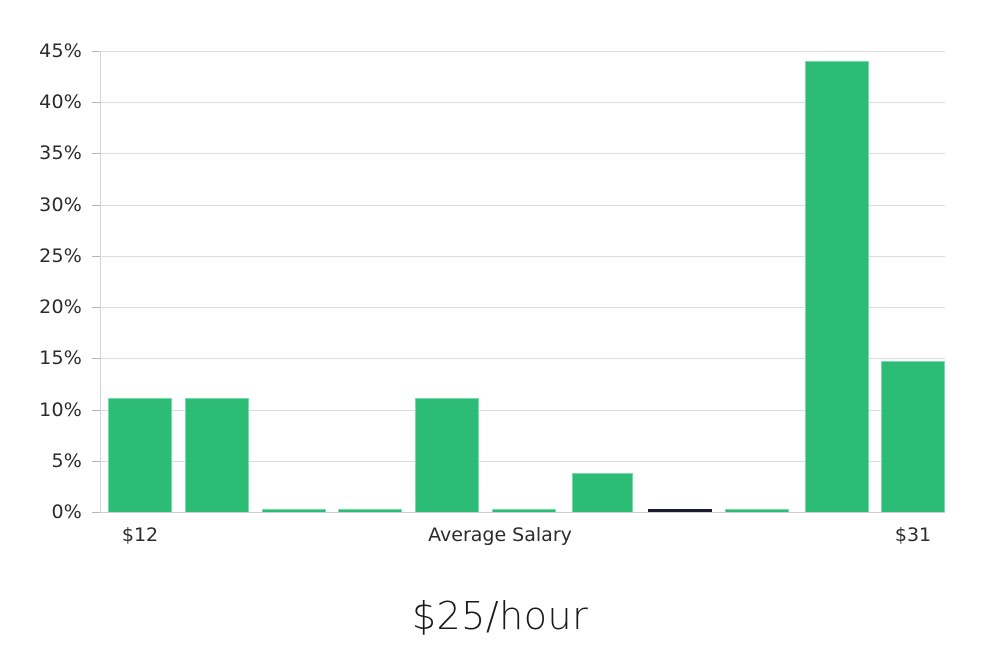 The image size is (1000, 660). What do you see at coordinates (66, 512) in the screenshot?
I see `y-axis-tick-label: 0%` at bounding box center [66, 512].